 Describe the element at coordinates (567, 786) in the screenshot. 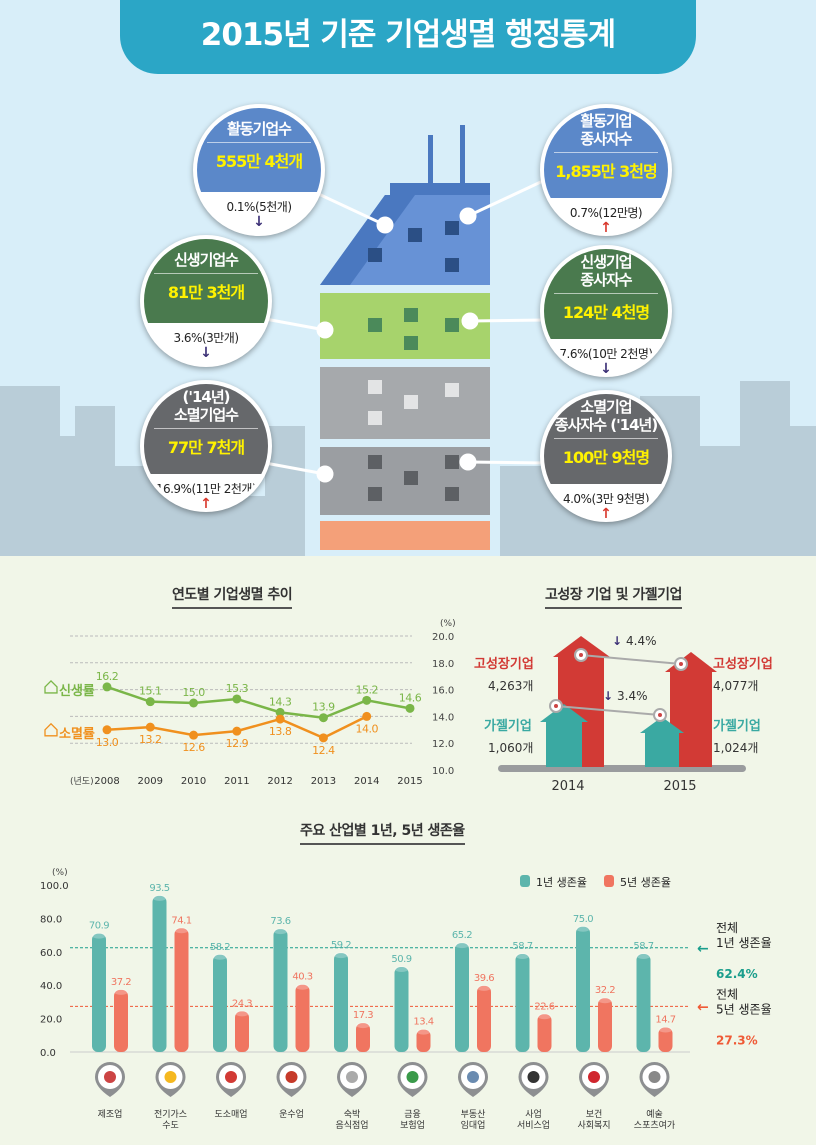

I see `x-tick-label: 2014` at that location.